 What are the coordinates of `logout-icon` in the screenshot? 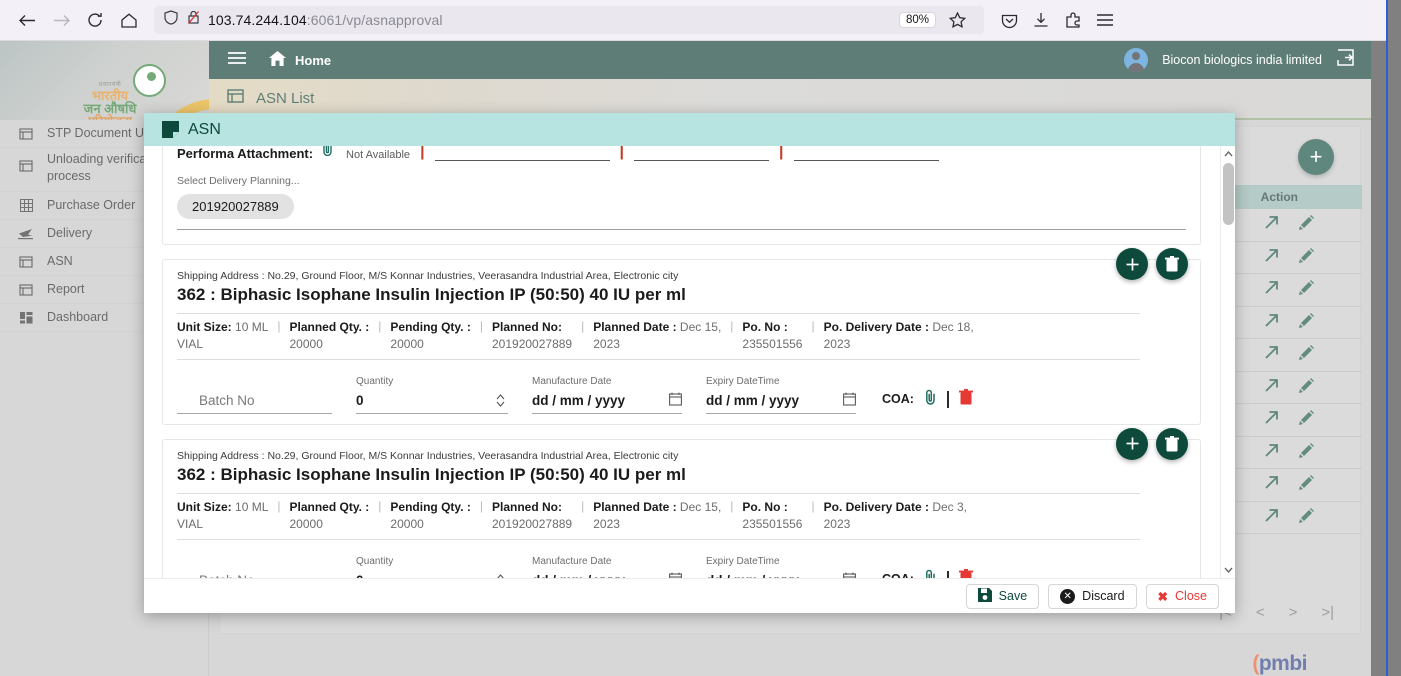 It's located at (1345, 60).